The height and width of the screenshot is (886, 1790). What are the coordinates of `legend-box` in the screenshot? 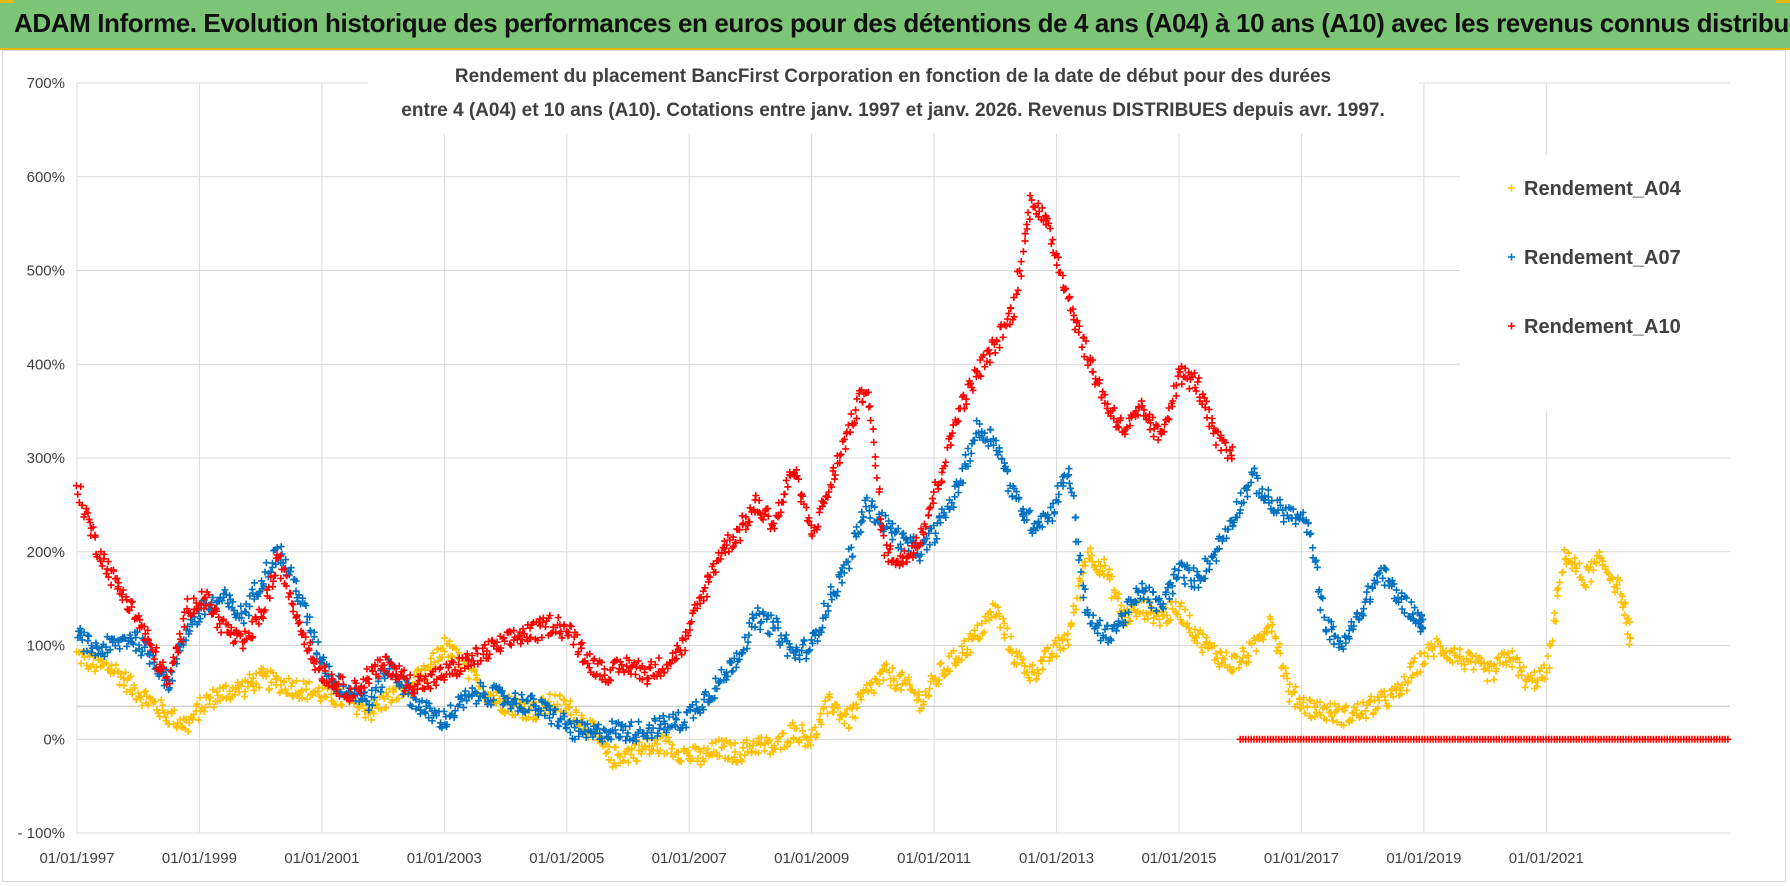 It's located at (1595, 283).